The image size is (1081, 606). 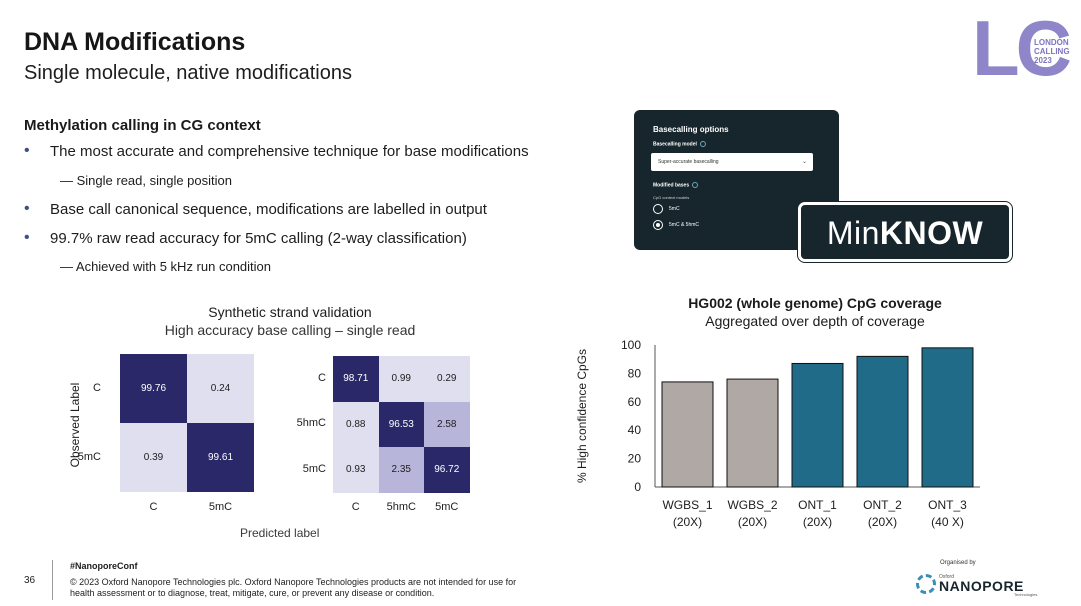 What do you see at coordinates (817, 505) in the screenshot?
I see `x-tick-label: ONT_1` at bounding box center [817, 505].